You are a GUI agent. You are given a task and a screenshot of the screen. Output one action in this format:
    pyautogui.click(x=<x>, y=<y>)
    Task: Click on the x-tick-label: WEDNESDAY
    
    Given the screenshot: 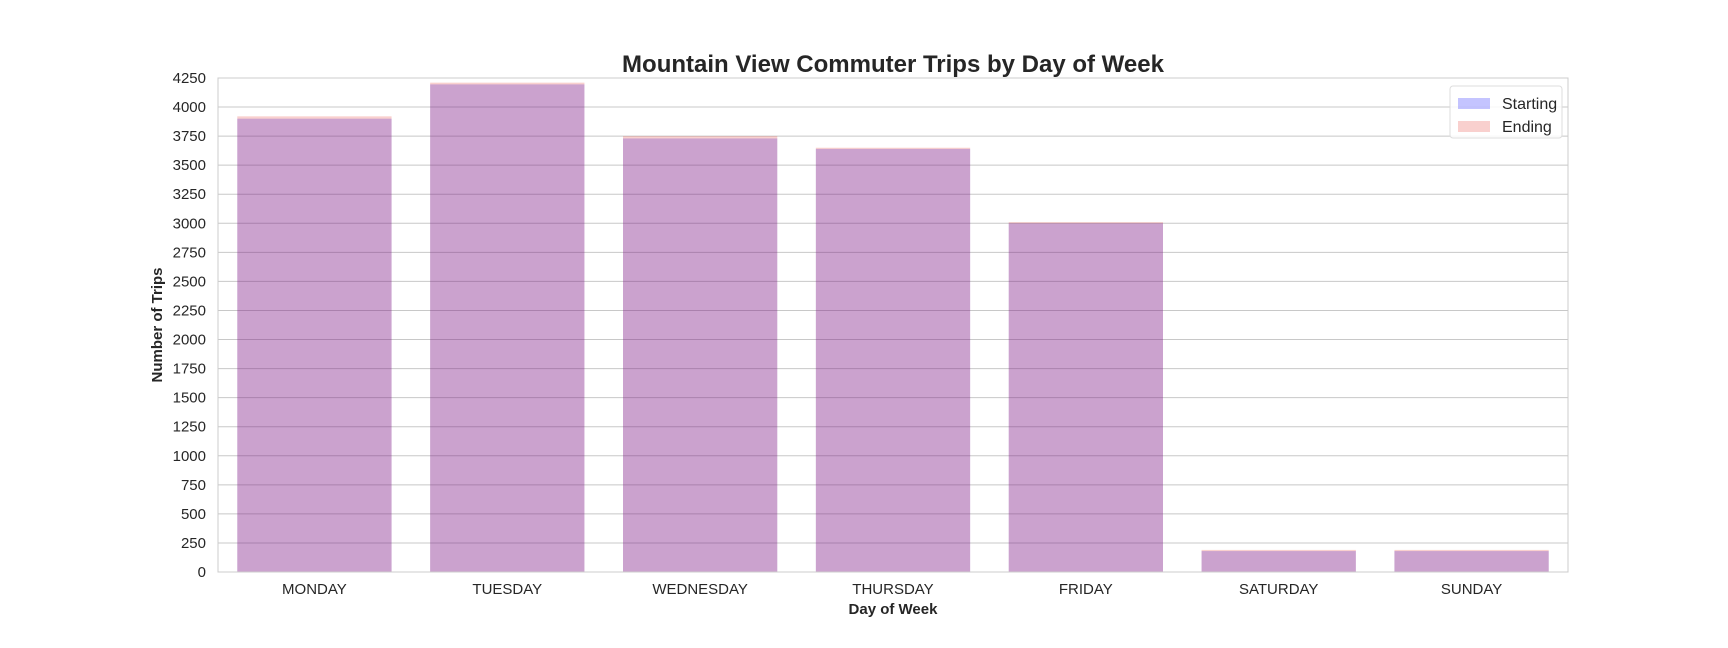 What is the action you would take?
    pyautogui.click(x=700, y=589)
    